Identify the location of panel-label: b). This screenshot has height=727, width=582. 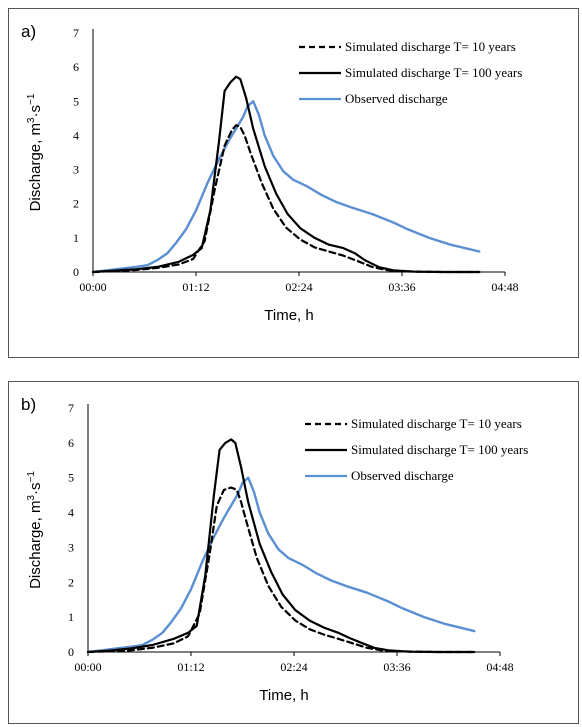
(28, 404).